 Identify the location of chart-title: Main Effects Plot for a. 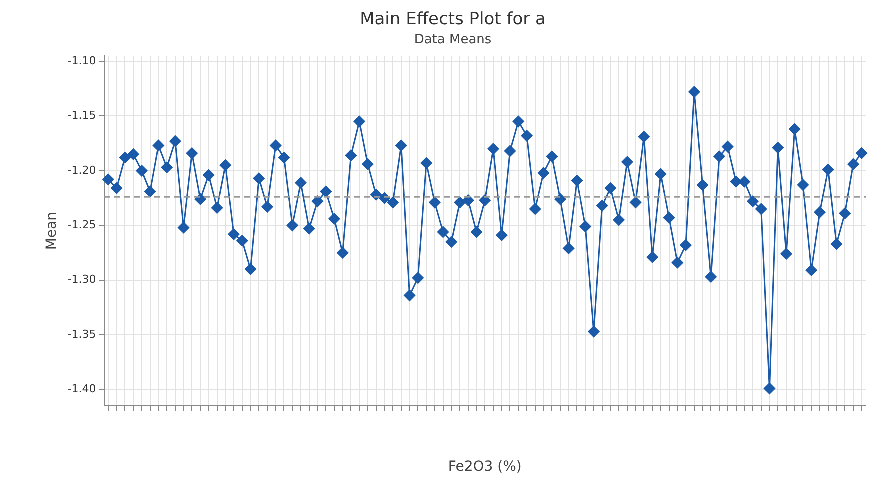
(453, 20).